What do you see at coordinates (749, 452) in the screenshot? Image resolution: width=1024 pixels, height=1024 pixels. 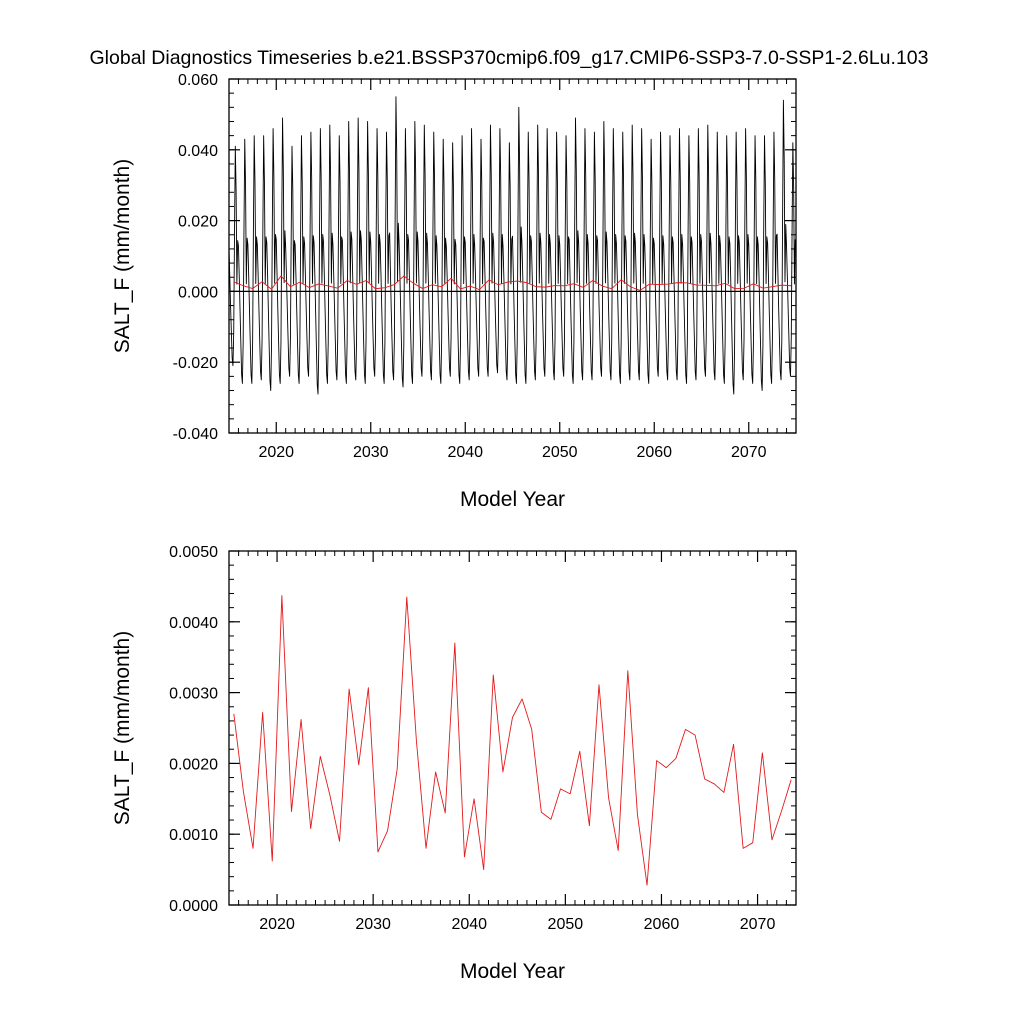 I see `chart-monthly-x-tick-label: 2070` at bounding box center [749, 452].